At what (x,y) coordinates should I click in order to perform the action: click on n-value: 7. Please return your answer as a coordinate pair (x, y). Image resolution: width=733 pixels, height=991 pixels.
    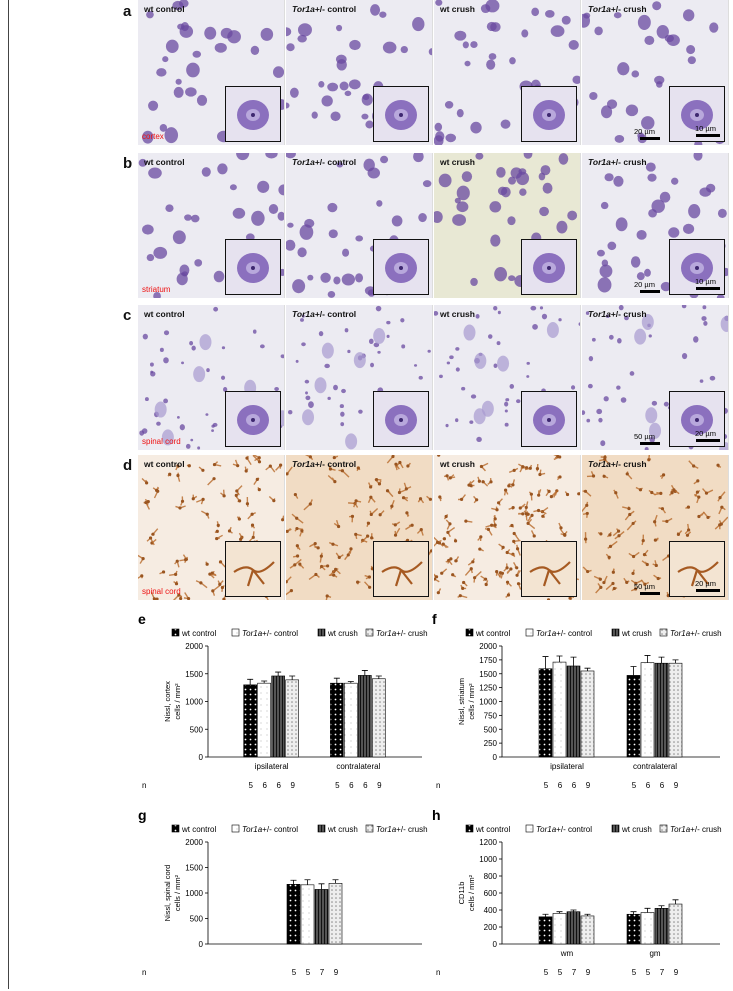
    Looking at the image, I should click on (574, 972).